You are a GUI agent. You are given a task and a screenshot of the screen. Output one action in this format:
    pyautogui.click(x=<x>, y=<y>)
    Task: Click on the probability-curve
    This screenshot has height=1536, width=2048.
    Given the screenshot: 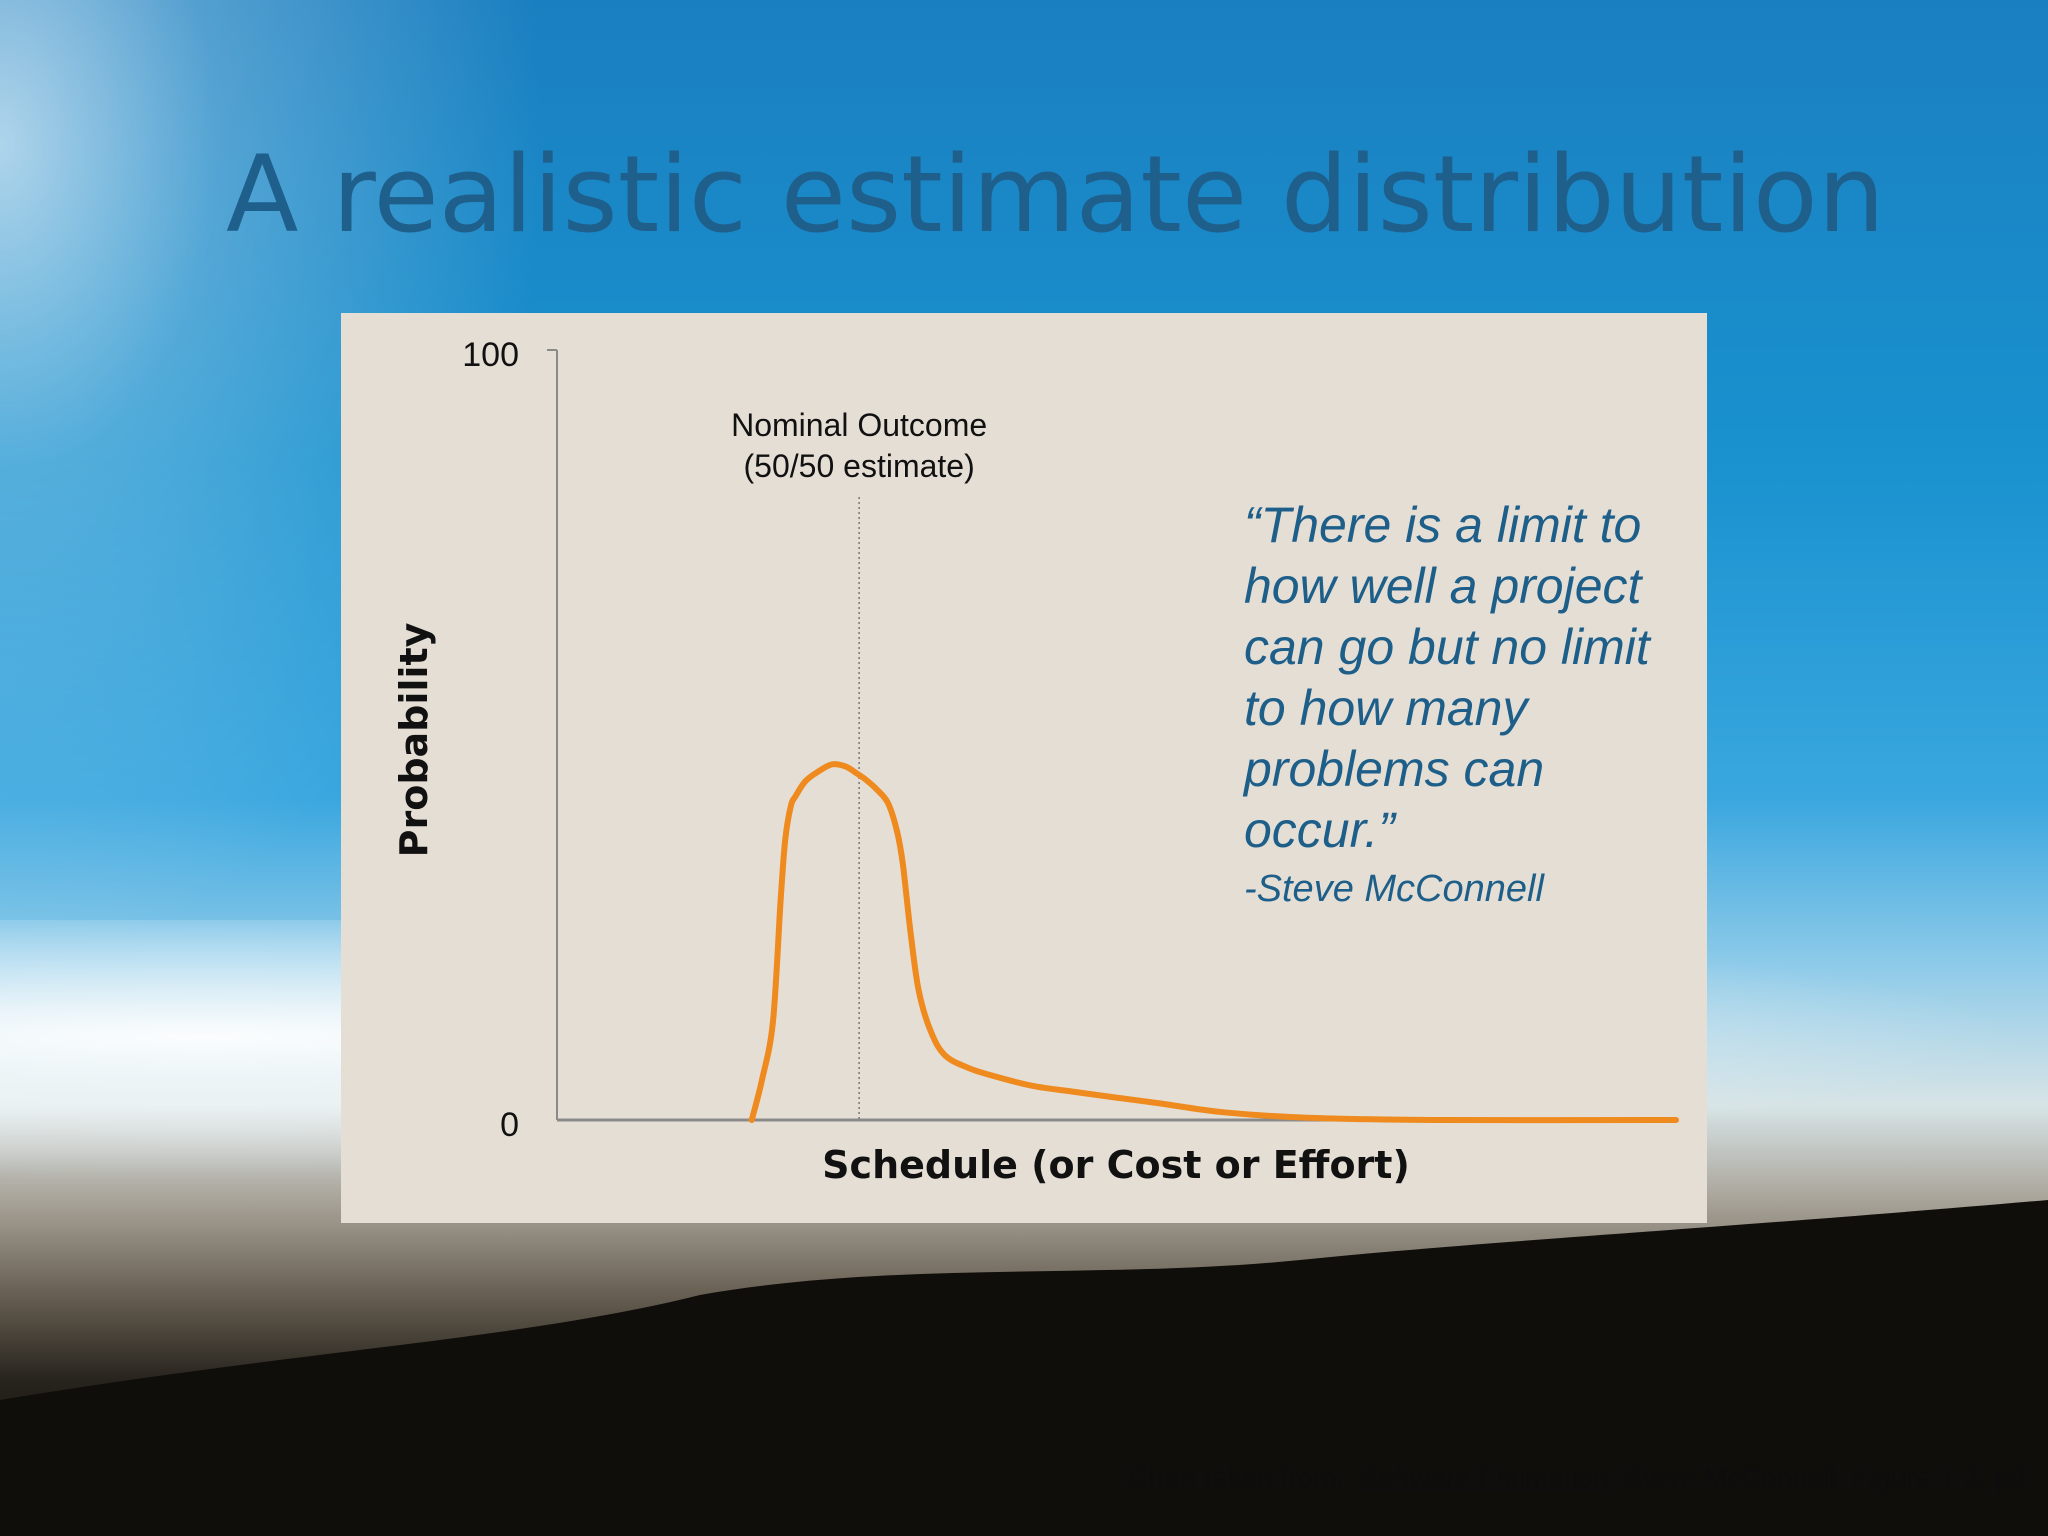 What is the action you would take?
    pyautogui.click(x=1213, y=942)
    